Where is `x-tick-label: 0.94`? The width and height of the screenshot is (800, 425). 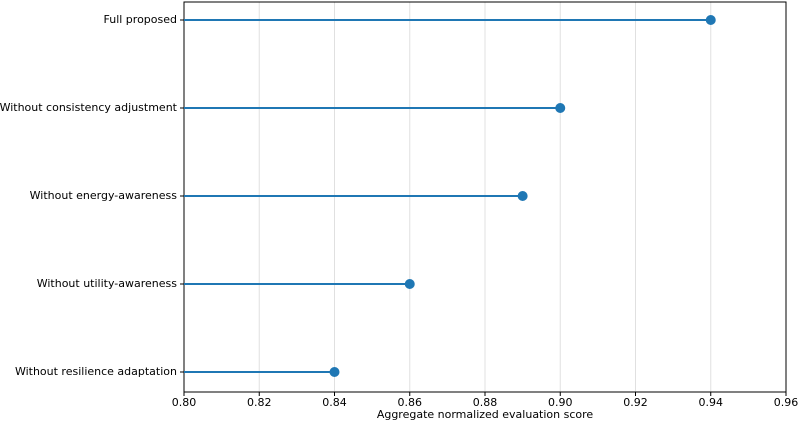 x-tick-label: 0.94 is located at coordinates (711, 402).